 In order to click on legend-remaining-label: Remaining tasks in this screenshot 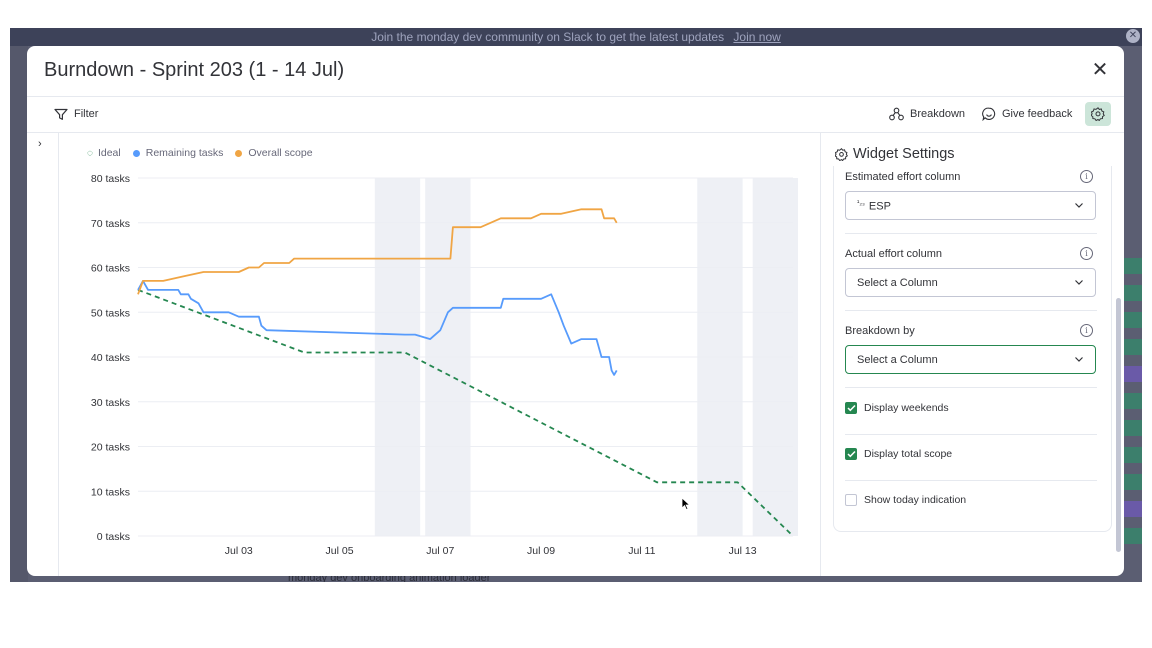, I will do `click(184, 153)`.